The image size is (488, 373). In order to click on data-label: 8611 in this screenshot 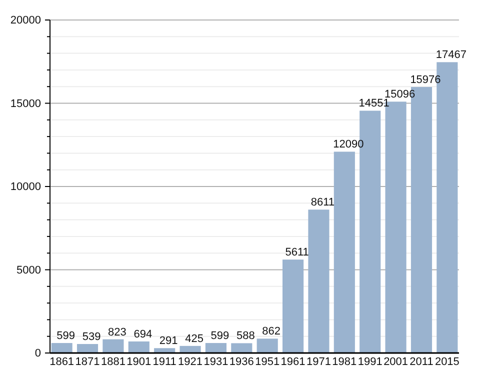, I will do `click(322, 202)`.